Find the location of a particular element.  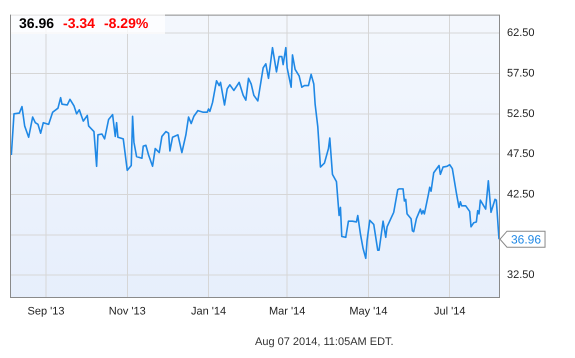

y-tick-label: 57.50 is located at coordinates (521, 74).